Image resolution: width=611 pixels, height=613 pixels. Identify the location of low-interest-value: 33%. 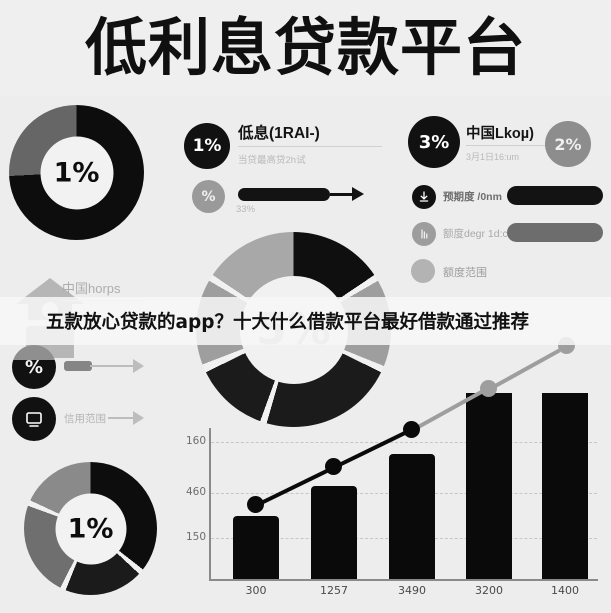
(246, 209).